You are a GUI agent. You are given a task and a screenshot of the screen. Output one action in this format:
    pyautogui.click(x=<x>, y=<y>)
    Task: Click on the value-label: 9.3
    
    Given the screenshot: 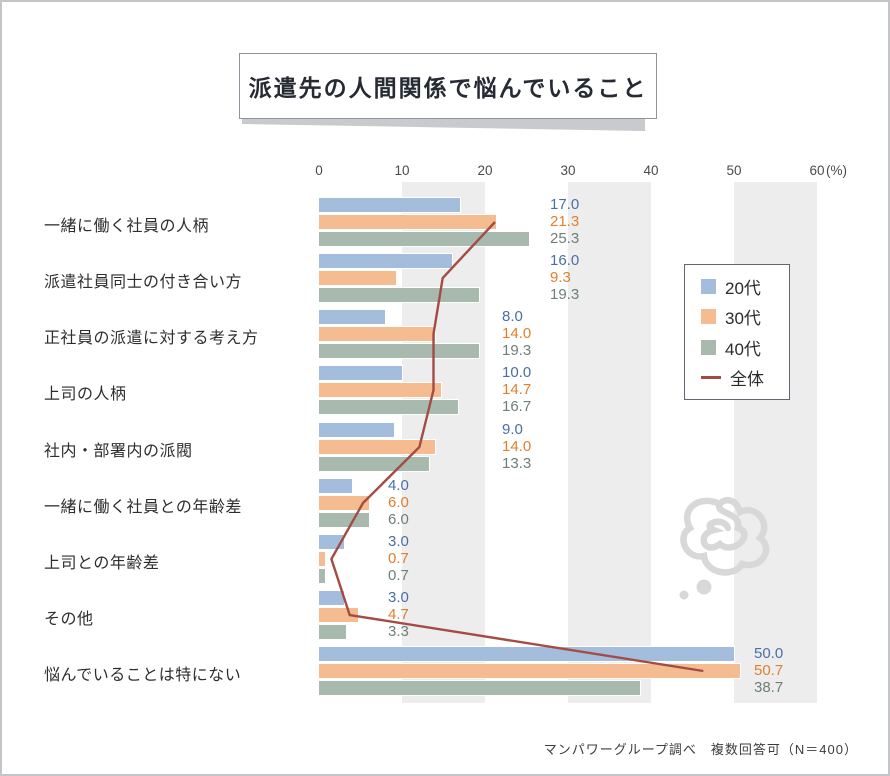 What is the action you would take?
    pyautogui.click(x=560, y=277)
    